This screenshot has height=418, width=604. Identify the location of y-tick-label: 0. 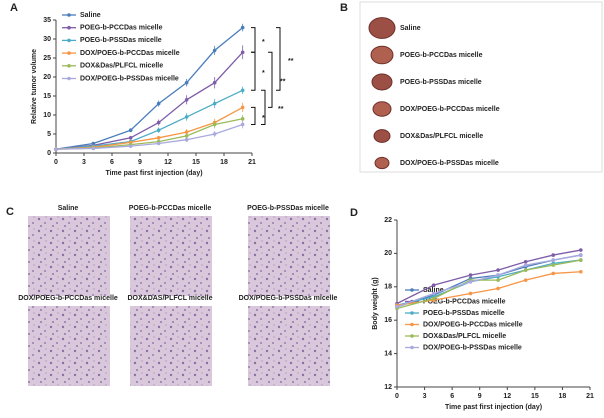
(49, 153).